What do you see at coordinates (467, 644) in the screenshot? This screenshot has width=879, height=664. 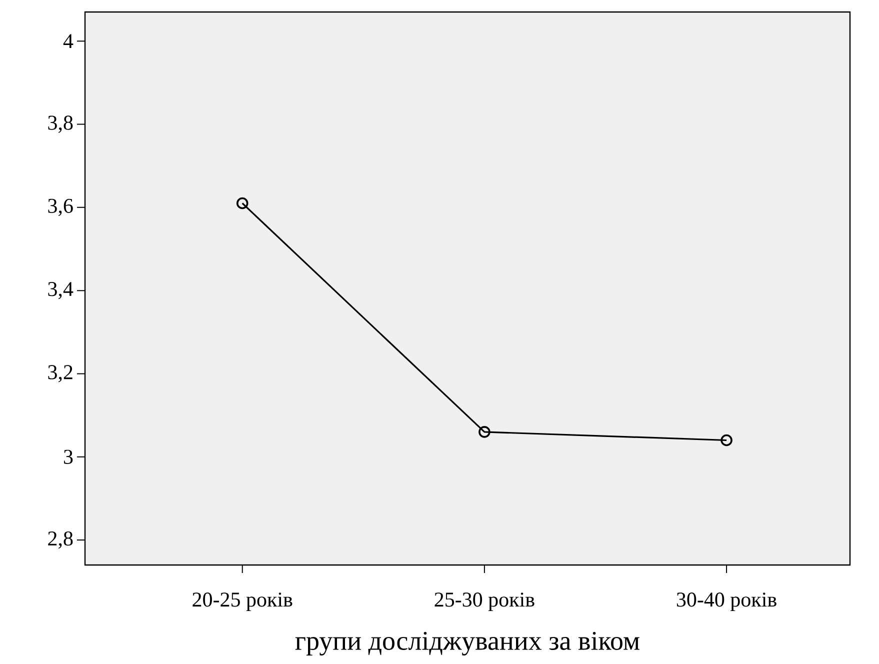 I see `x-axis-title: групи досліджуваних за віком` at bounding box center [467, 644].